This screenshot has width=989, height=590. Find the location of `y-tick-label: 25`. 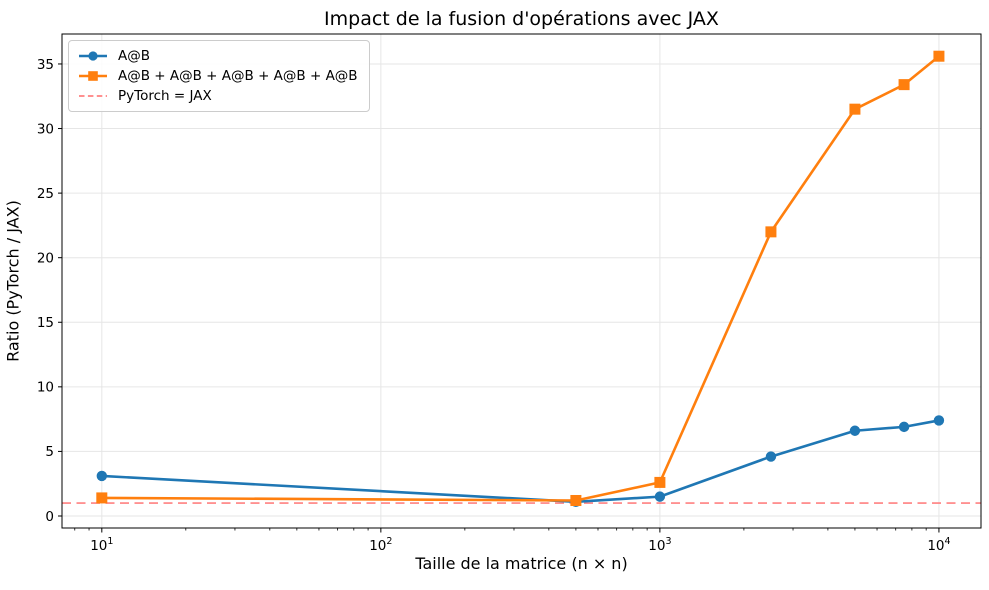

y-tick-label: 25 is located at coordinates (45, 194).